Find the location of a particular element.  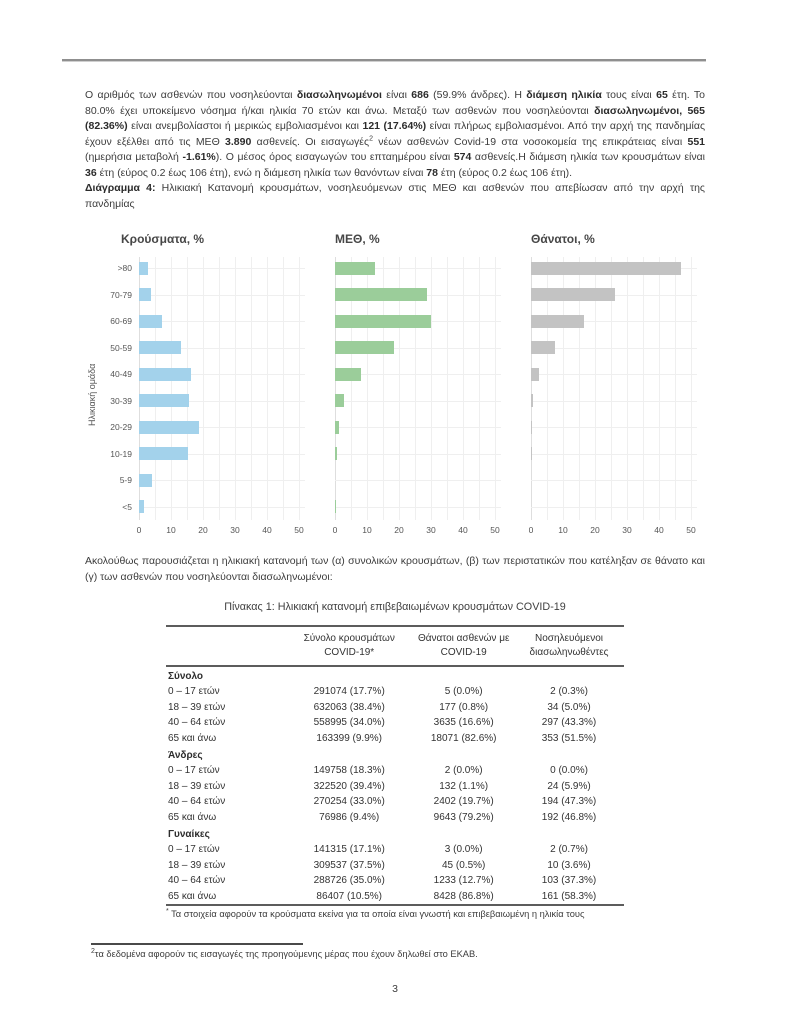

table-section-label: Άνδρες is located at coordinates (185, 755).